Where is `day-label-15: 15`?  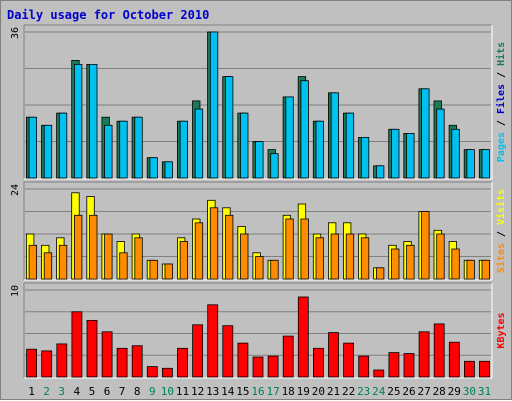
day-label-15: 15 is located at coordinates (242, 391).